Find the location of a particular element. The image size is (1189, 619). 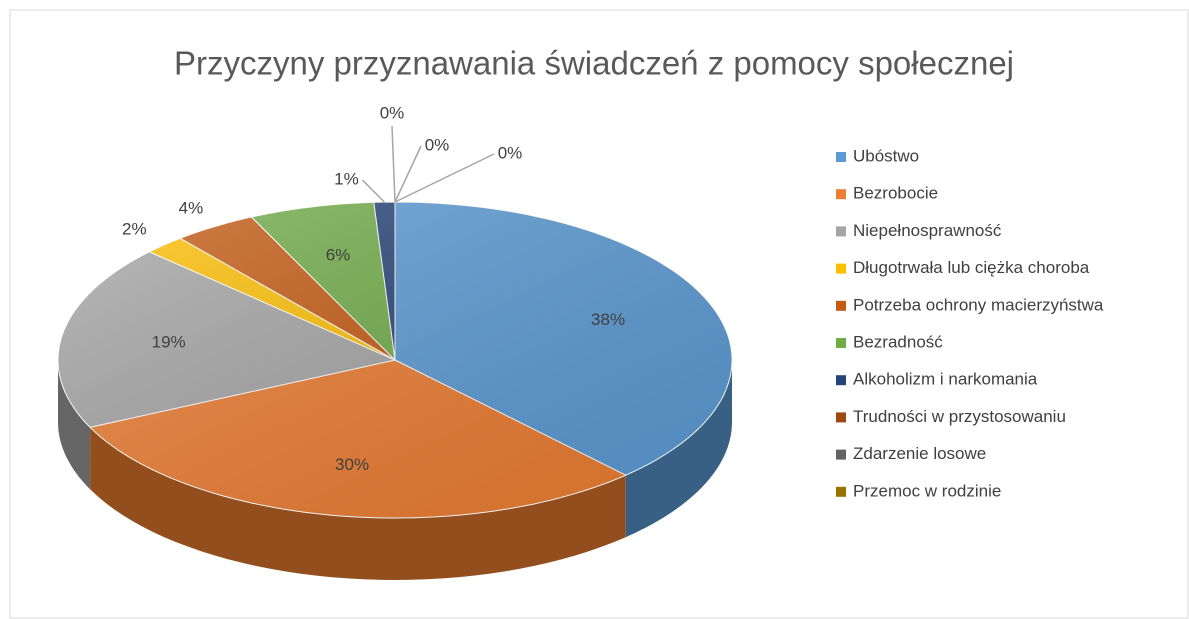

data-label: 30% is located at coordinates (352, 464).